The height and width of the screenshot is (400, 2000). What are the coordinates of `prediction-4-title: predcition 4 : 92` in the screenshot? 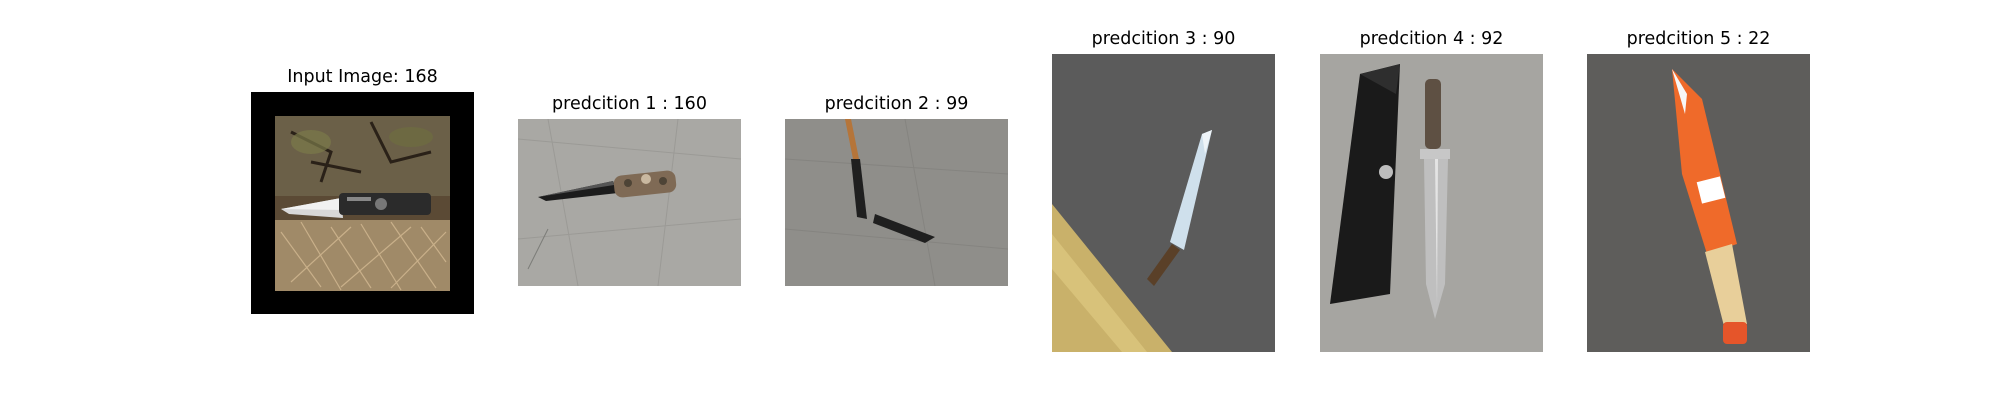 It's located at (1431, 39).